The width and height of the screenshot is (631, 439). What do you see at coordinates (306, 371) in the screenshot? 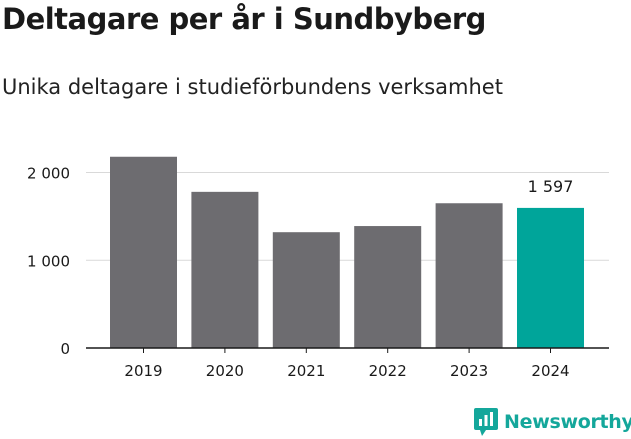
I see `x-tick-label: 2021` at bounding box center [306, 371].